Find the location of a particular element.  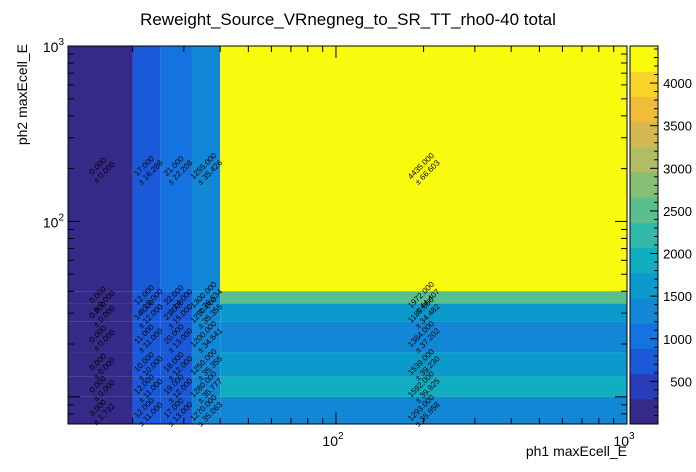

color-bar-label: 2500 is located at coordinates (677, 211).